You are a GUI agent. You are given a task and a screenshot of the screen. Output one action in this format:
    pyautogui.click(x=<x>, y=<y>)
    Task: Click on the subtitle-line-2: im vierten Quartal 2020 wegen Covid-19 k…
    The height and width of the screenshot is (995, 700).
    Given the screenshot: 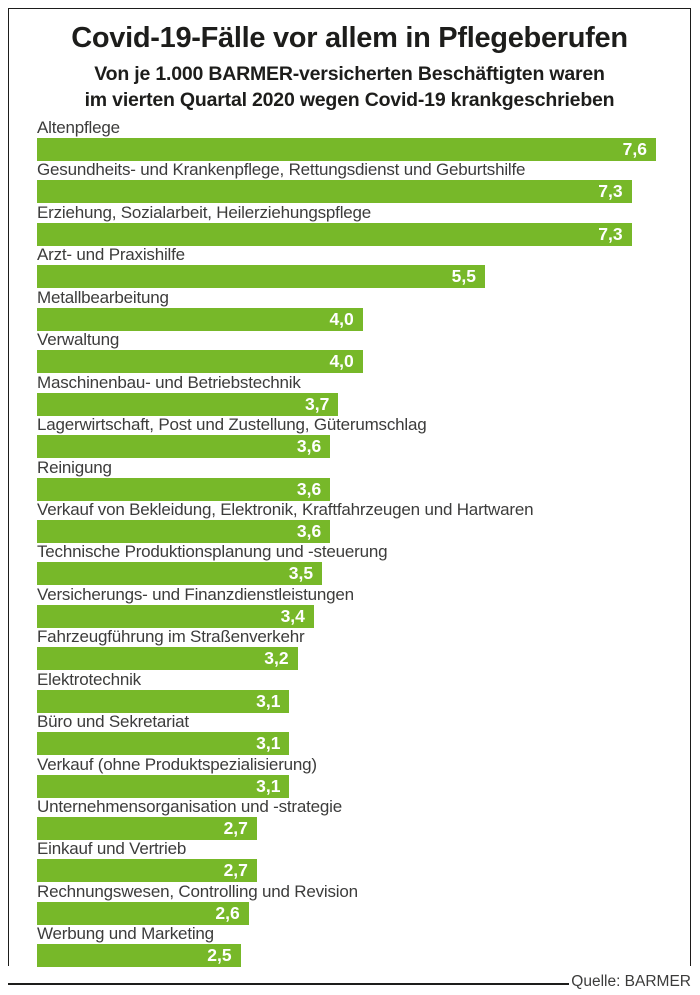 What is the action you would take?
    pyautogui.click(x=349, y=100)
    